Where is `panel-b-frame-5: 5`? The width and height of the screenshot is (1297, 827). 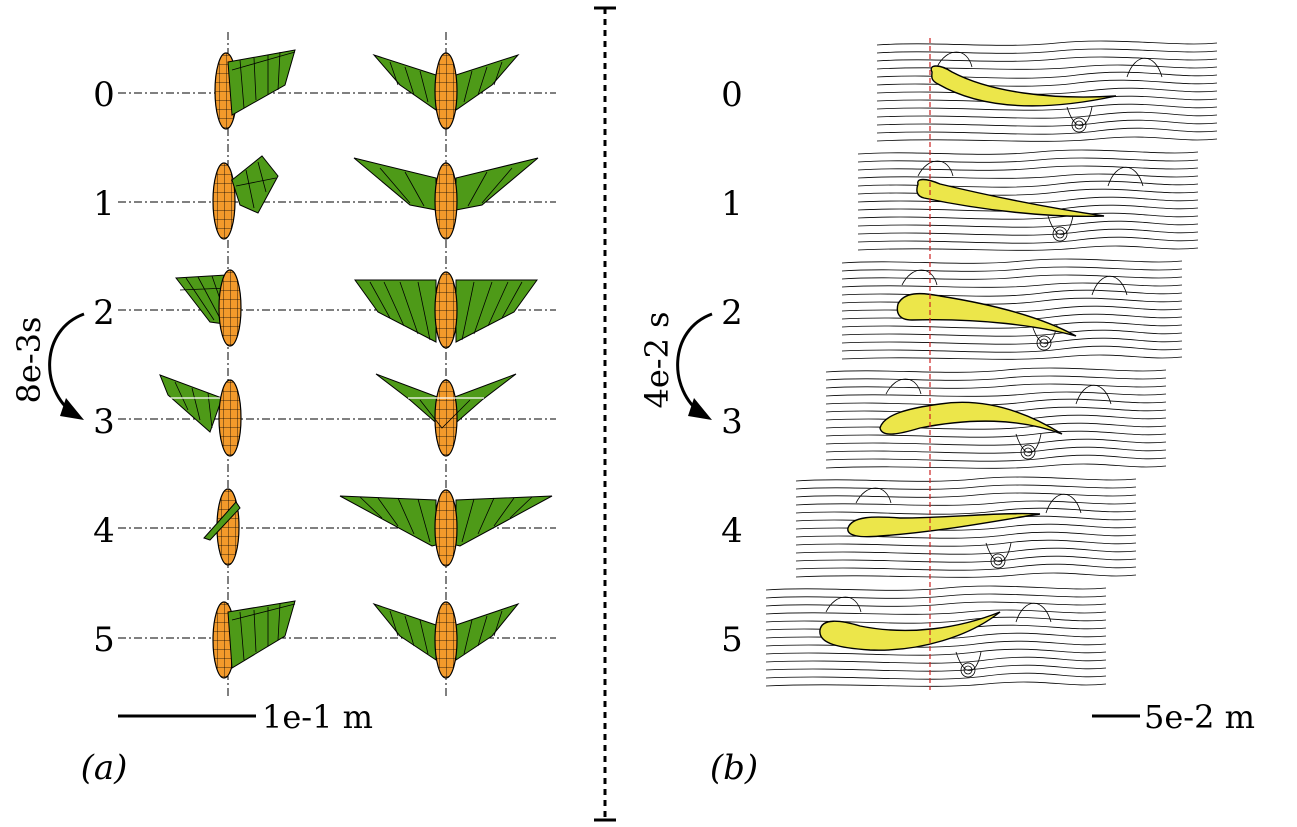 panel-b-frame-5: 5 is located at coordinates (732, 640).